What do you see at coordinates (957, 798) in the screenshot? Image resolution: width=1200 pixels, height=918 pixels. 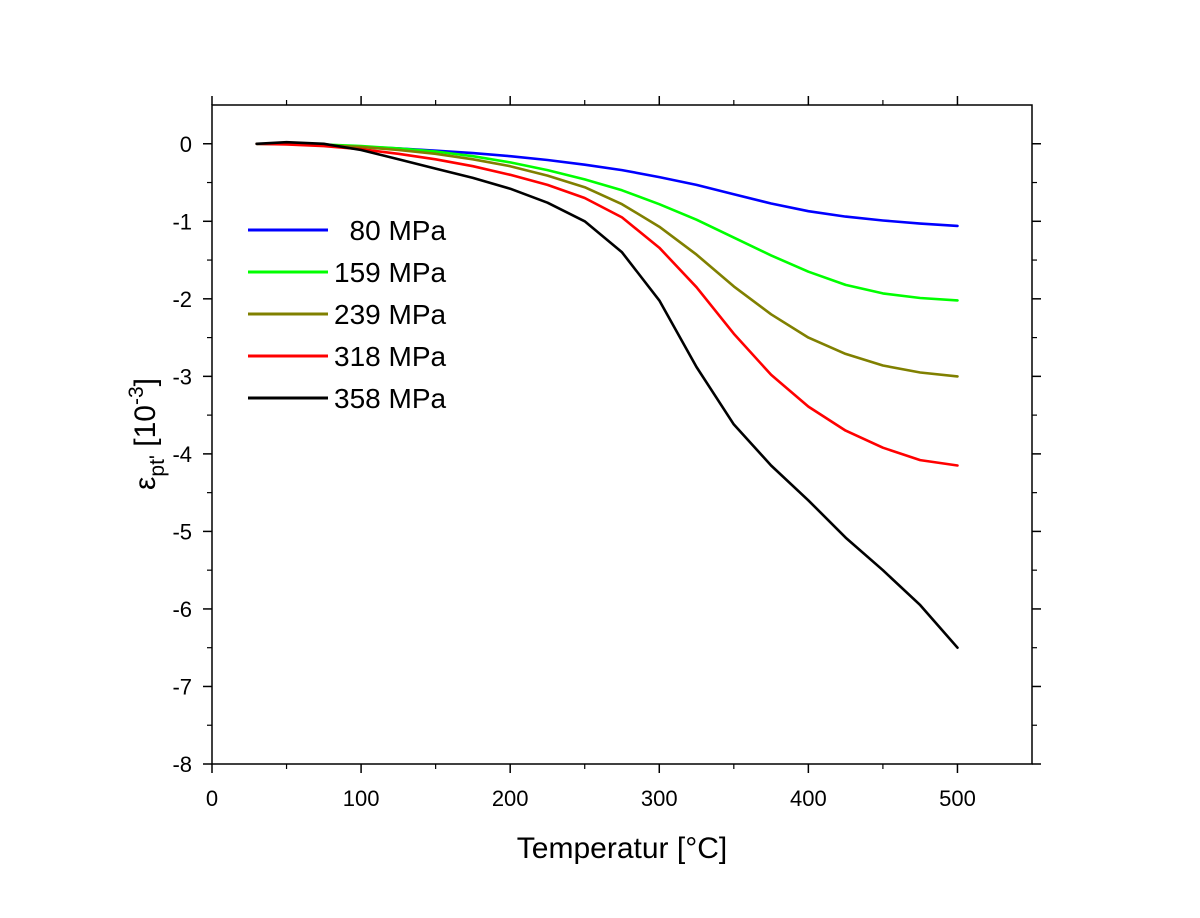 I see `x-tick-label: 500` at bounding box center [957, 798].